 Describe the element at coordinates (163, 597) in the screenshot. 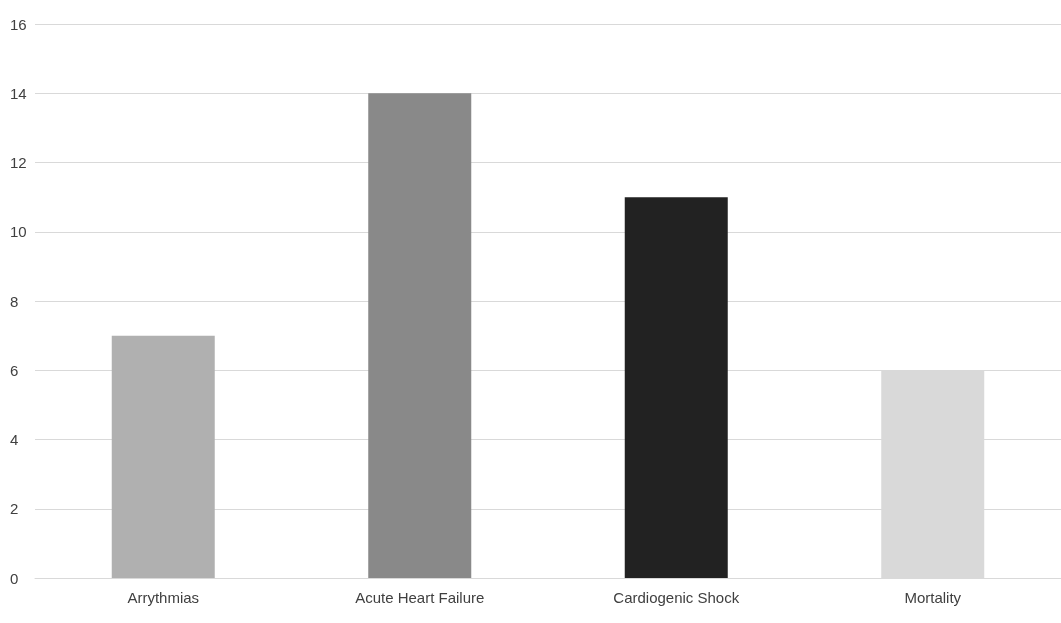

I see `x-tick-label: Arrythmias` at that location.